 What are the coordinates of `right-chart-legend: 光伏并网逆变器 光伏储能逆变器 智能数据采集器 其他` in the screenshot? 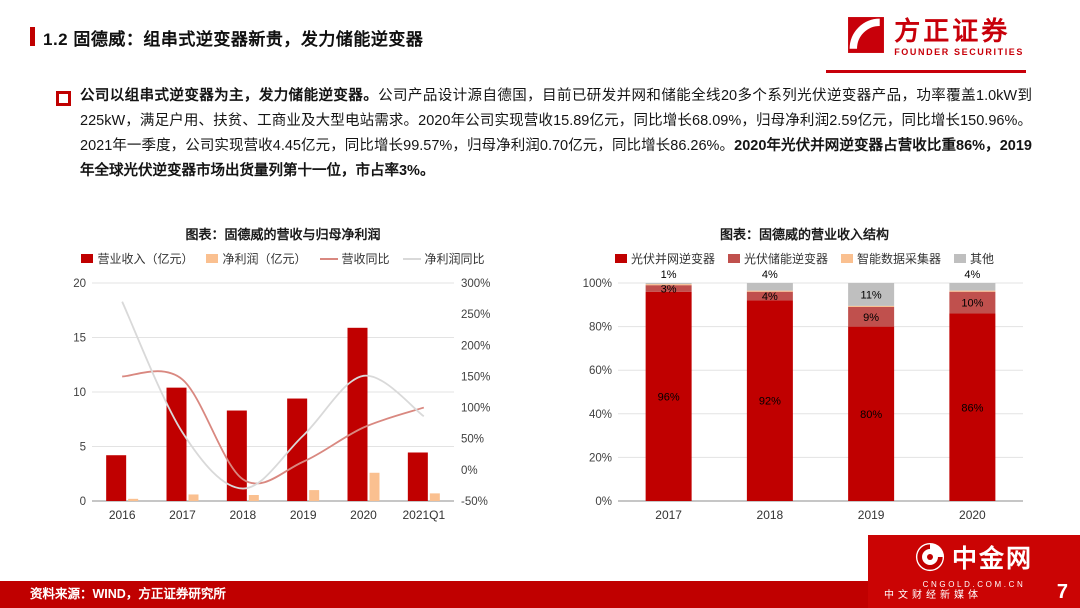 It's located at (804, 258).